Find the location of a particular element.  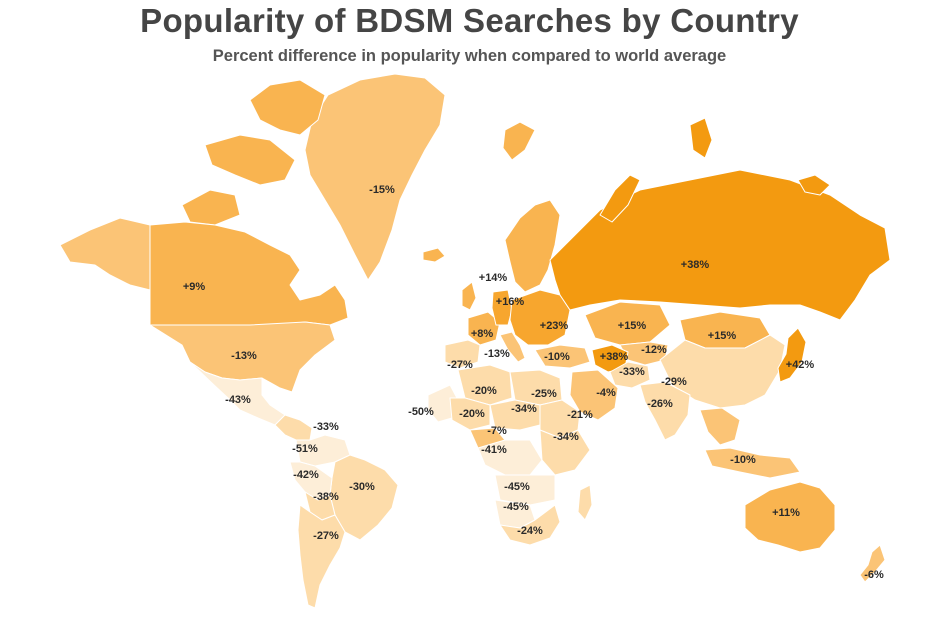

region-indonesia is located at coordinates (752, 463).